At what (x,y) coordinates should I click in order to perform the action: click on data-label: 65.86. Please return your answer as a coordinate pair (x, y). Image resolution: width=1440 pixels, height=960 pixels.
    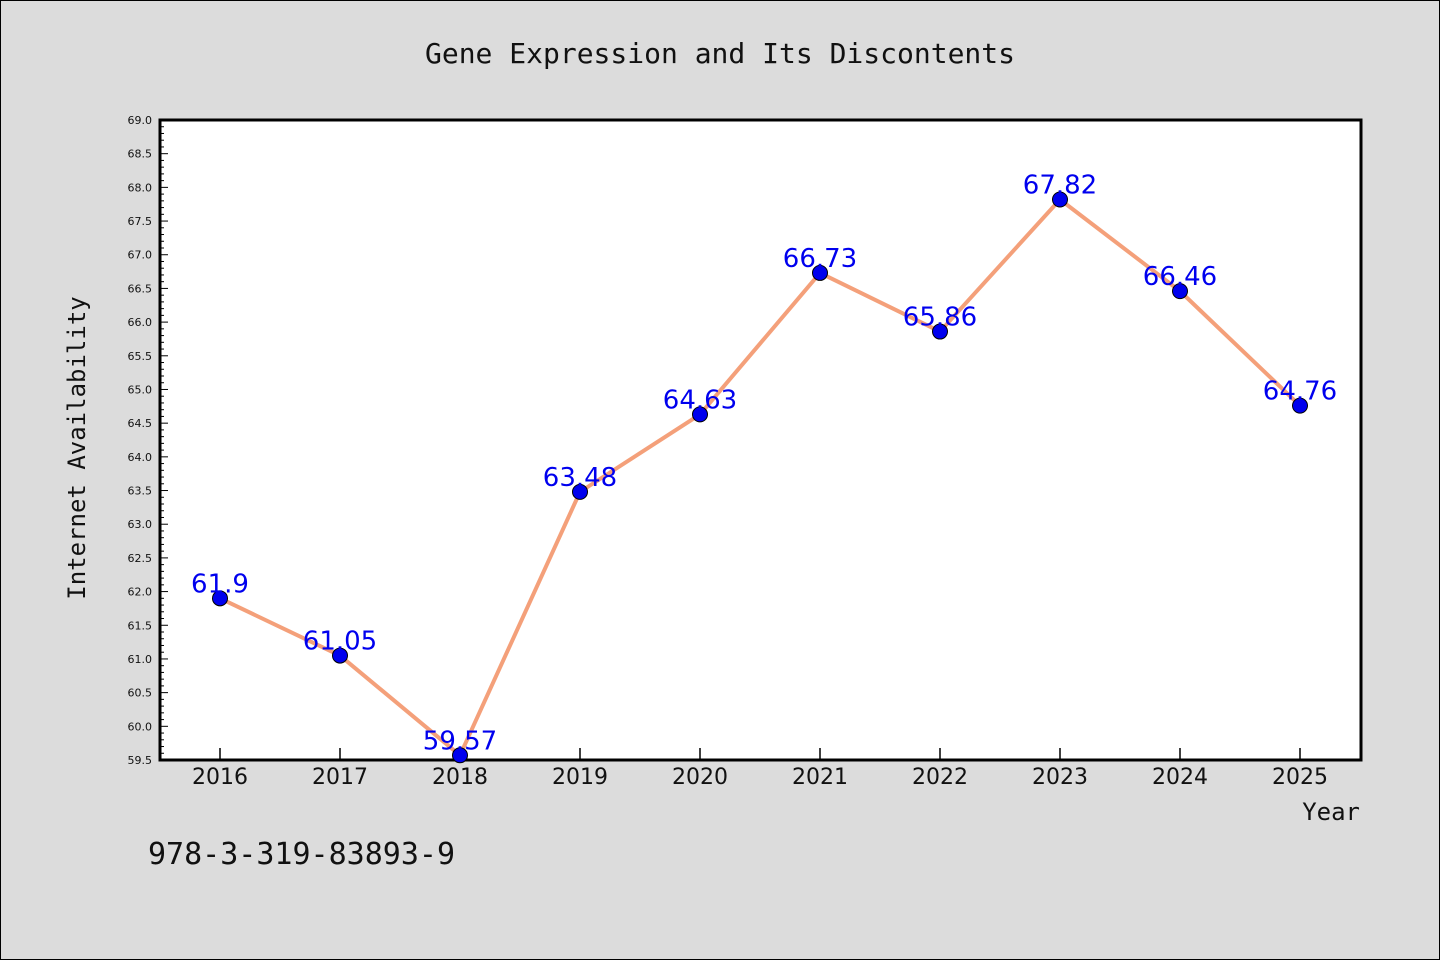
    Looking at the image, I should click on (940, 318).